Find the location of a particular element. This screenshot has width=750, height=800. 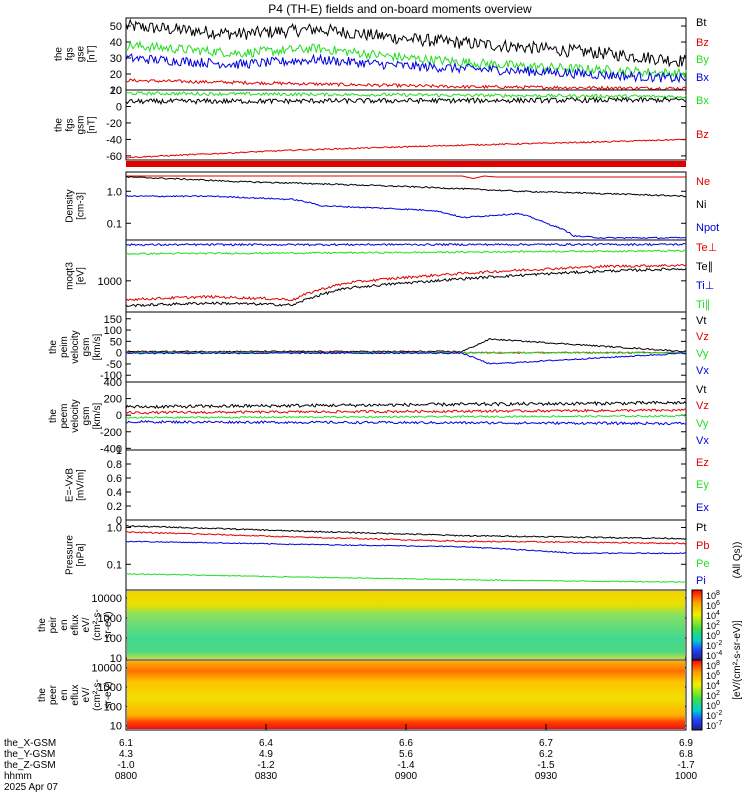

x-tick-label: 6.6 is located at coordinates (406, 743).